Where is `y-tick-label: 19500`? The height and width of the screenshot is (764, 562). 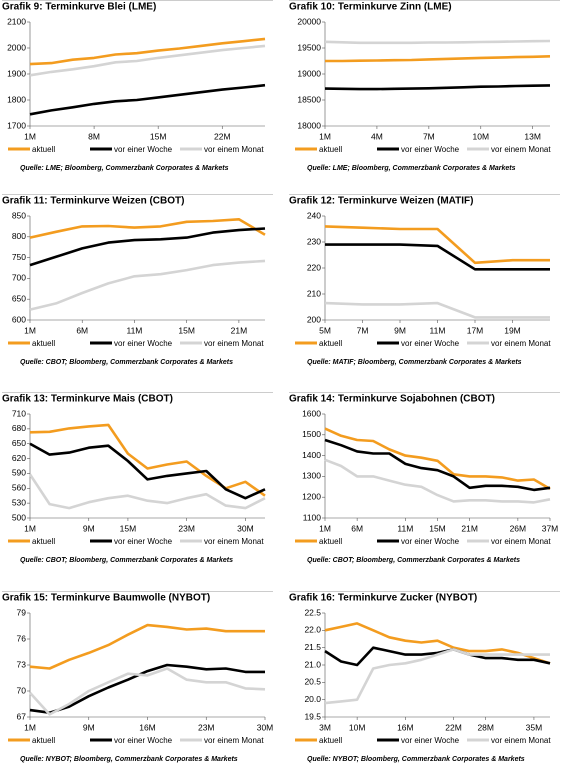
y-tick-label: 19500 is located at coordinates (309, 47).